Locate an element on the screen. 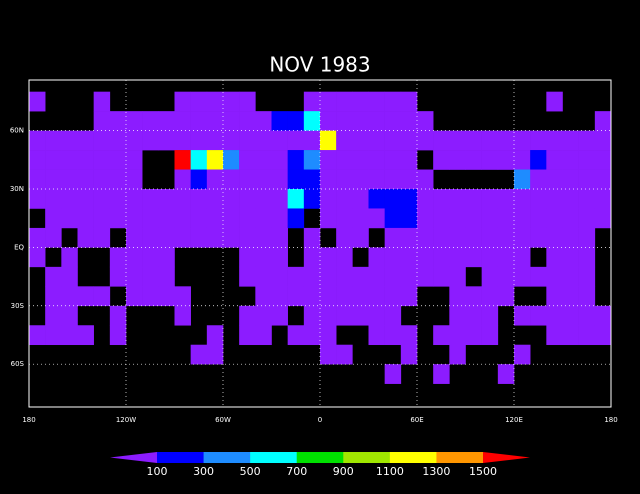  chart-title: NOV 1983 is located at coordinates (319, 65).